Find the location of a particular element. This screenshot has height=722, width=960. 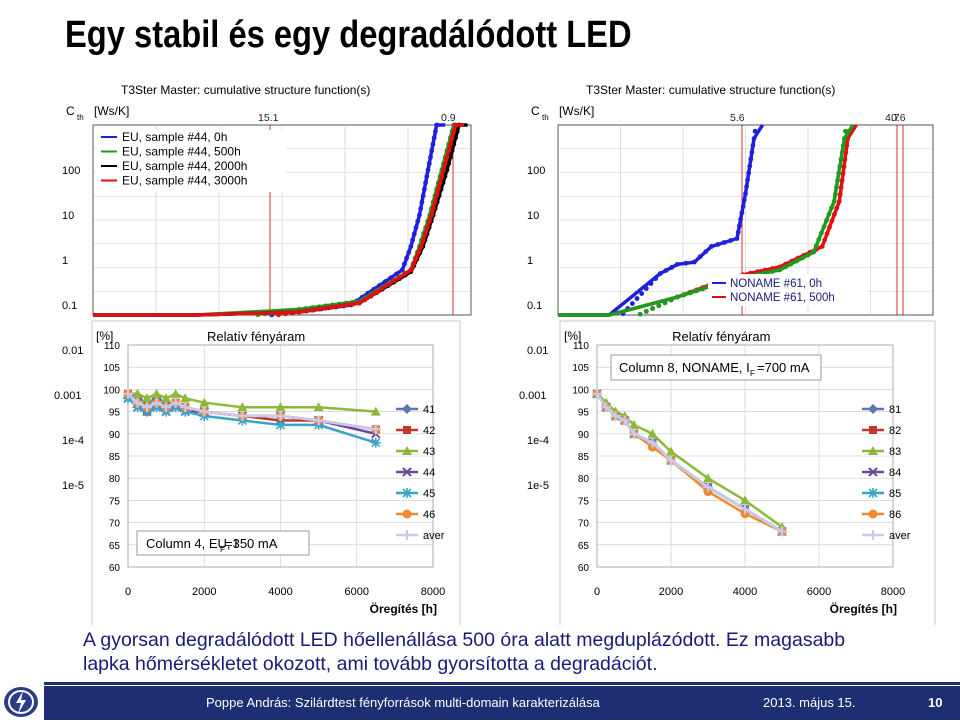

legend-item: 84 is located at coordinates (881, 473).